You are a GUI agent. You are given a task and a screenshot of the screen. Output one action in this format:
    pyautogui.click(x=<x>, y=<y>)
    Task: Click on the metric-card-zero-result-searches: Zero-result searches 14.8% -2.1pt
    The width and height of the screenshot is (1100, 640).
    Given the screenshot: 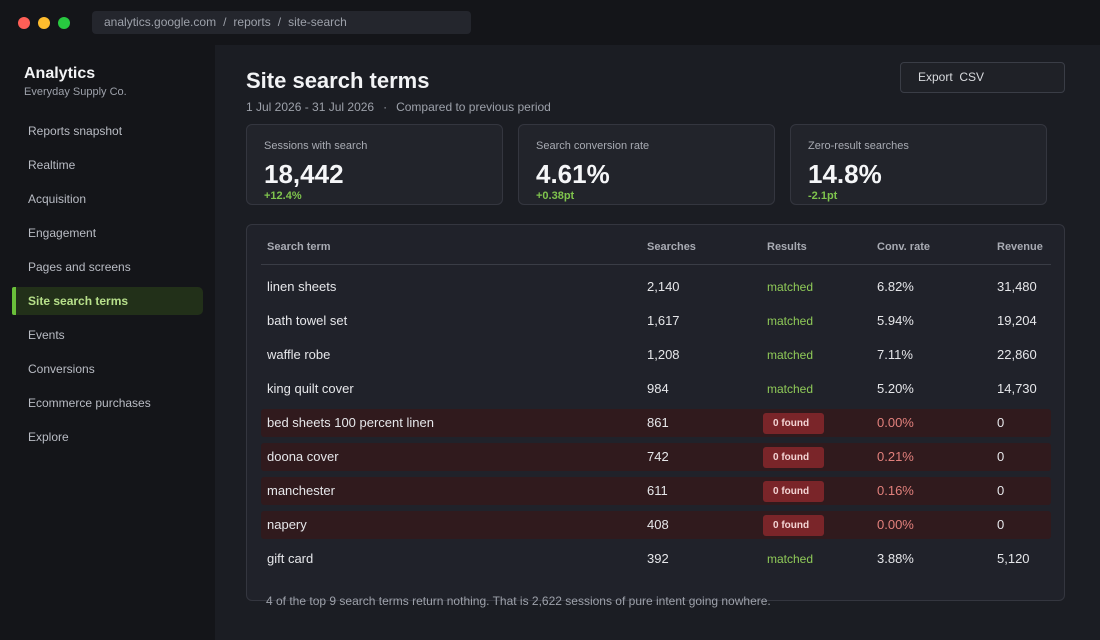 What is the action you would take?
    pyautogui.click(x=918, y=164)
    